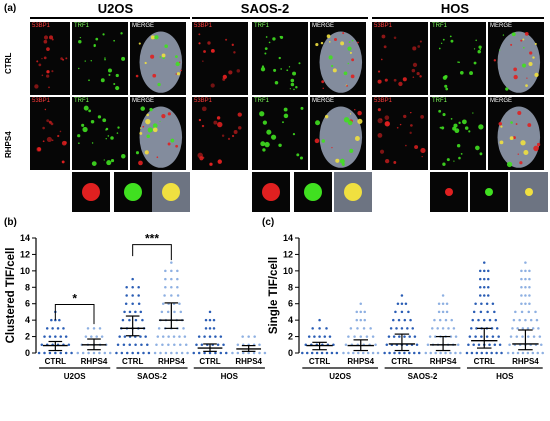 The image size is (550, 421). Describe the element at coordinates (91, 192) in the screenshot. I see `zoom-inset-u2os-red` at that location.